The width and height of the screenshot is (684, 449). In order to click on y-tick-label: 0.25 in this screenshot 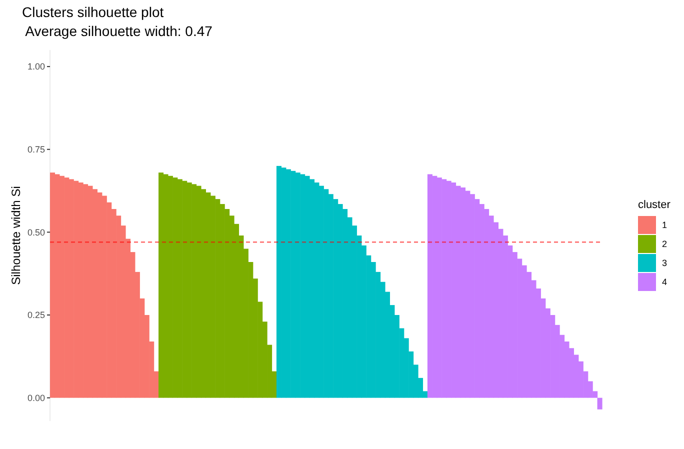, I will do `click(36, 315)`.